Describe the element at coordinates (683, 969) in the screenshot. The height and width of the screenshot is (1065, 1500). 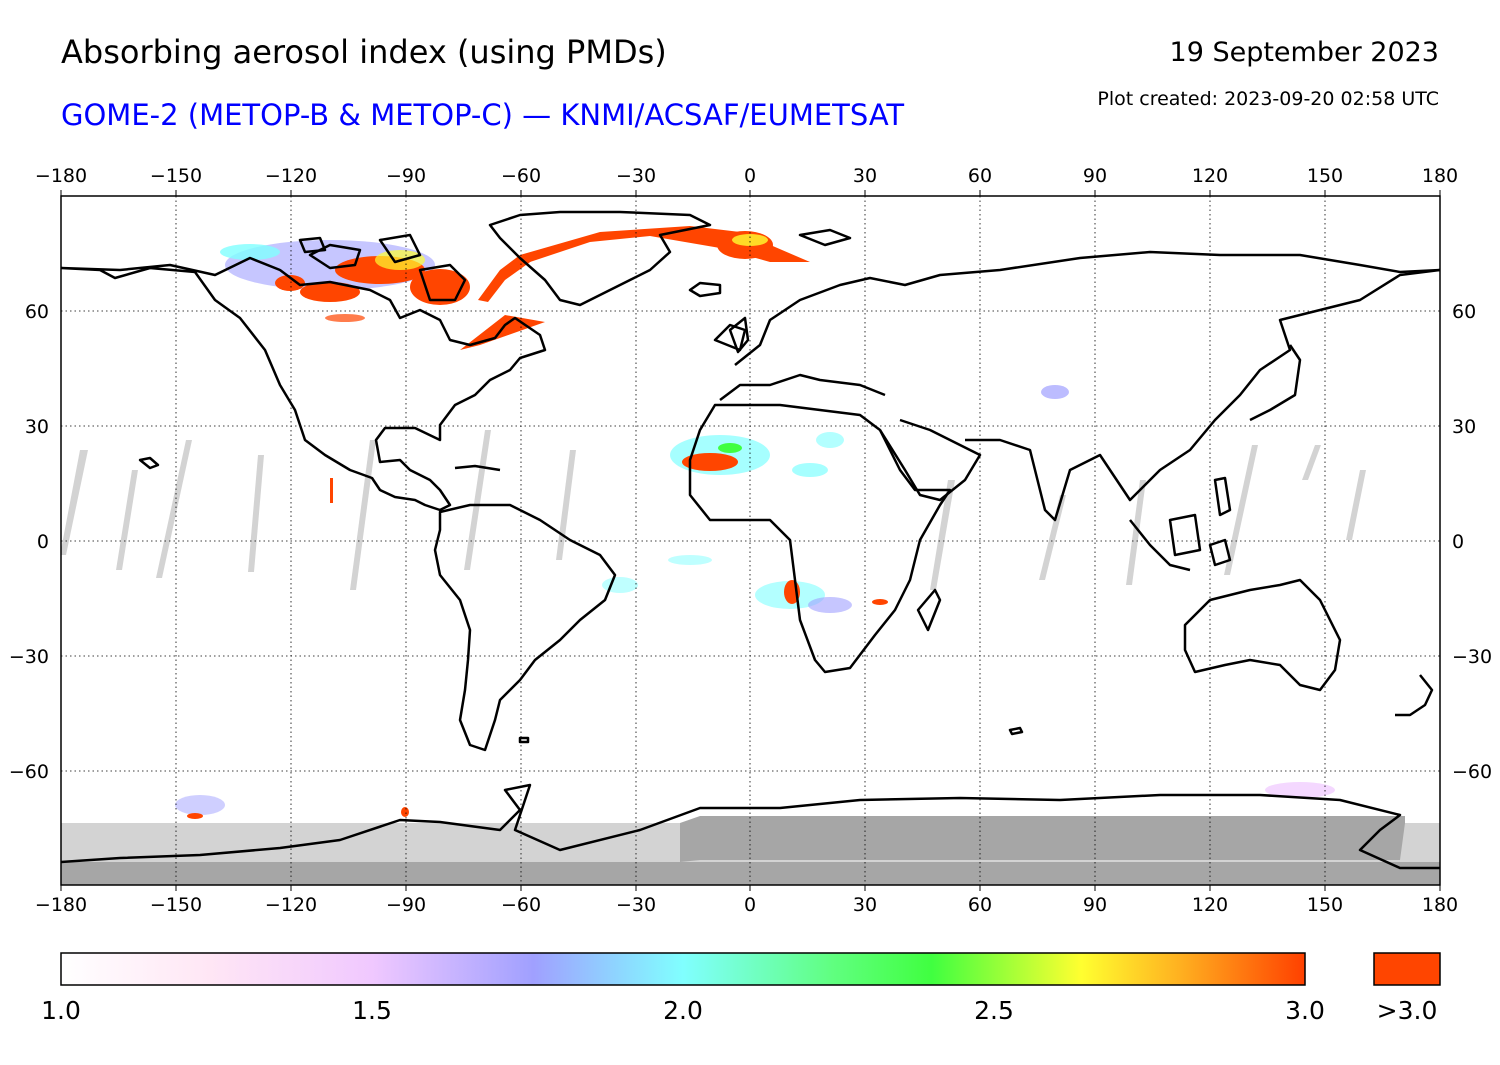
I see `colorbar` at that location.